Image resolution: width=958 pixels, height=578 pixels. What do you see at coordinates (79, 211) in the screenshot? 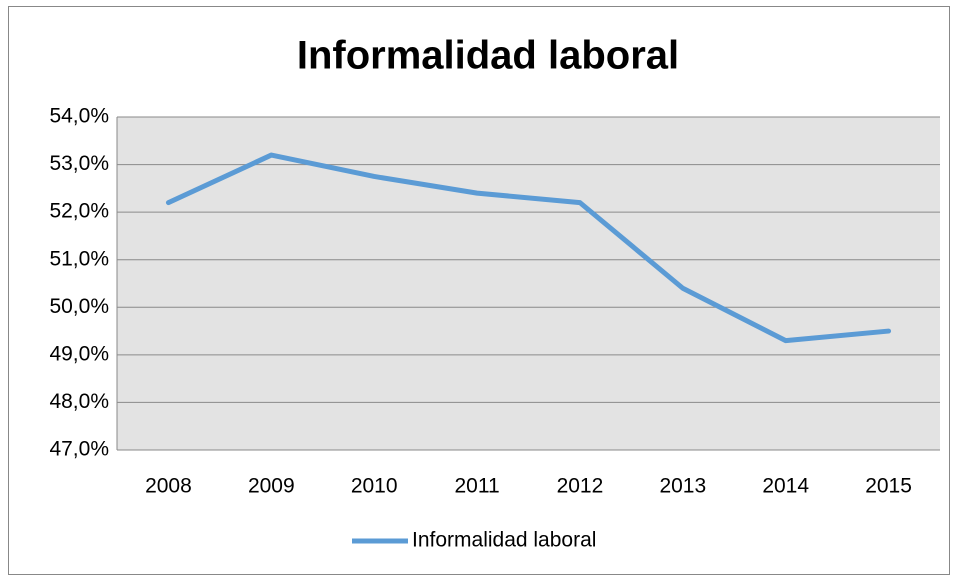
I see `y-tick-label: 52,0%` at bounding box center [79, 211].